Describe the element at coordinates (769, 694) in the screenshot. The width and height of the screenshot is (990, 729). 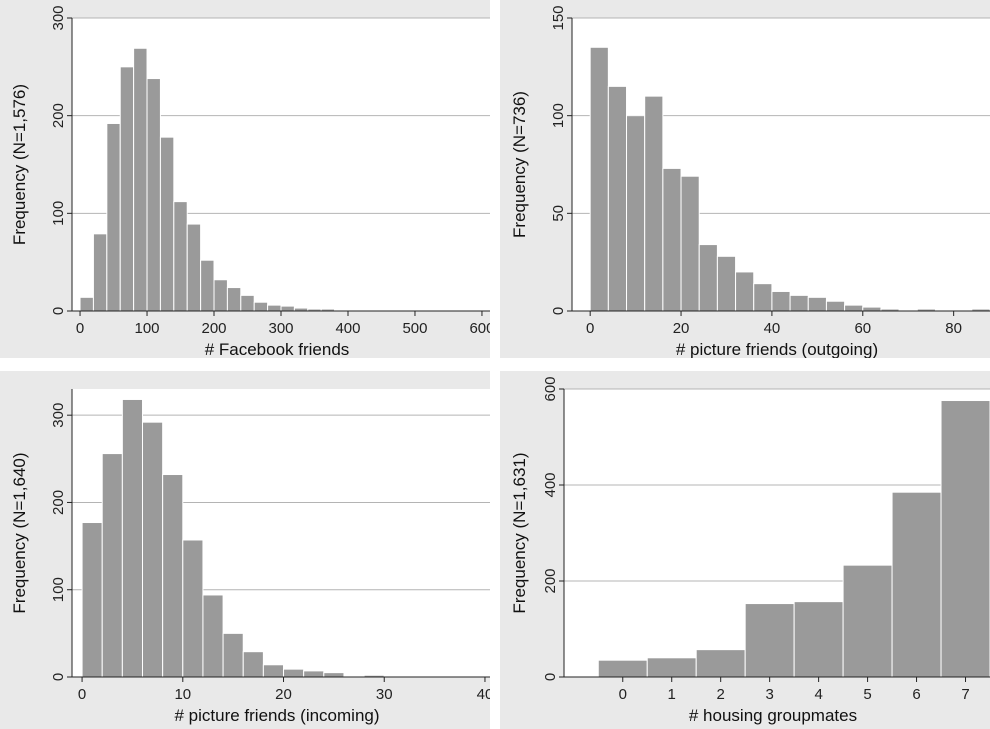
I see `x-tick-label: 3` at that location.